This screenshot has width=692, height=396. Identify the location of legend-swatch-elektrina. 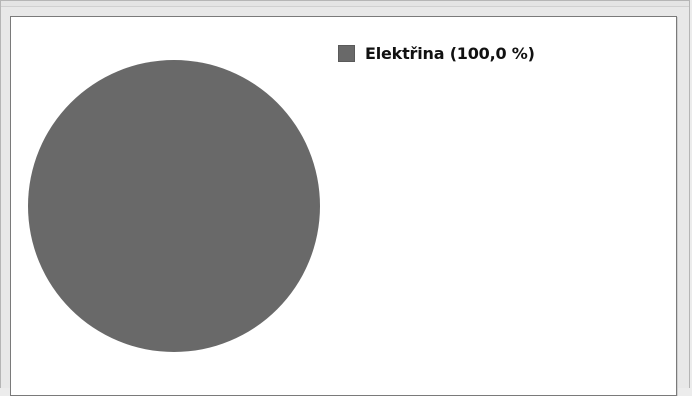
(346, 53).